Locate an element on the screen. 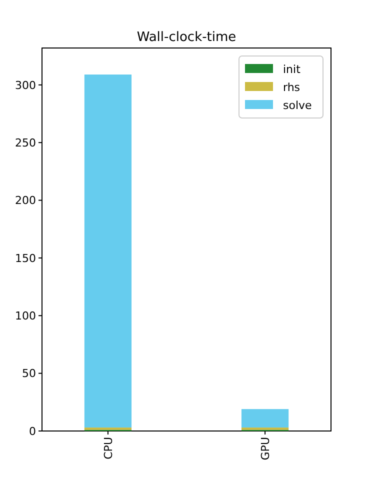  y-tick-label: 50 is located at coordinates (29, 373).